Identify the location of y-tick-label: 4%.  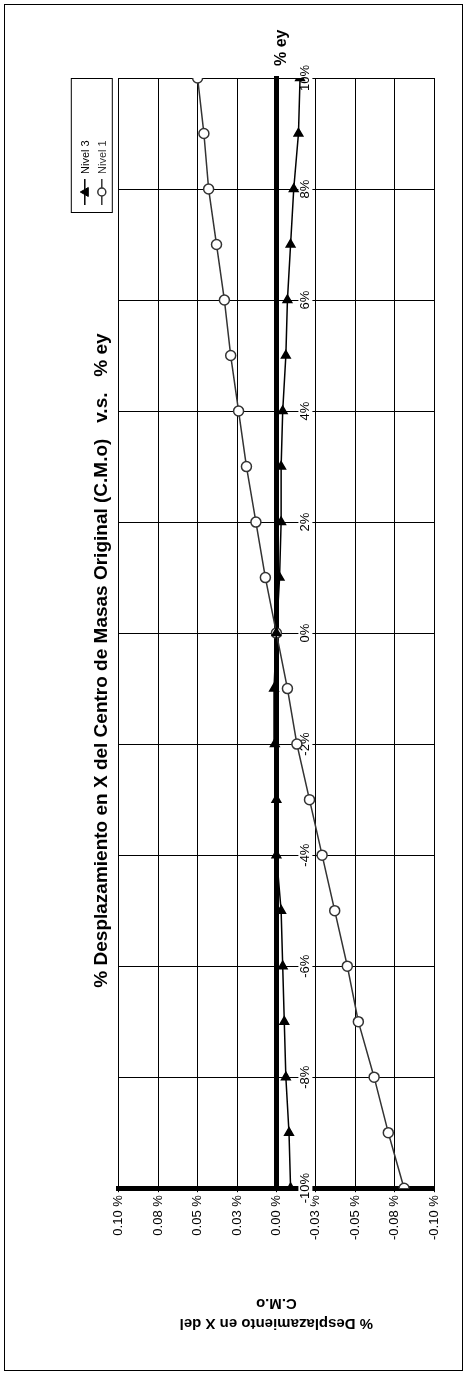
(304, 411).